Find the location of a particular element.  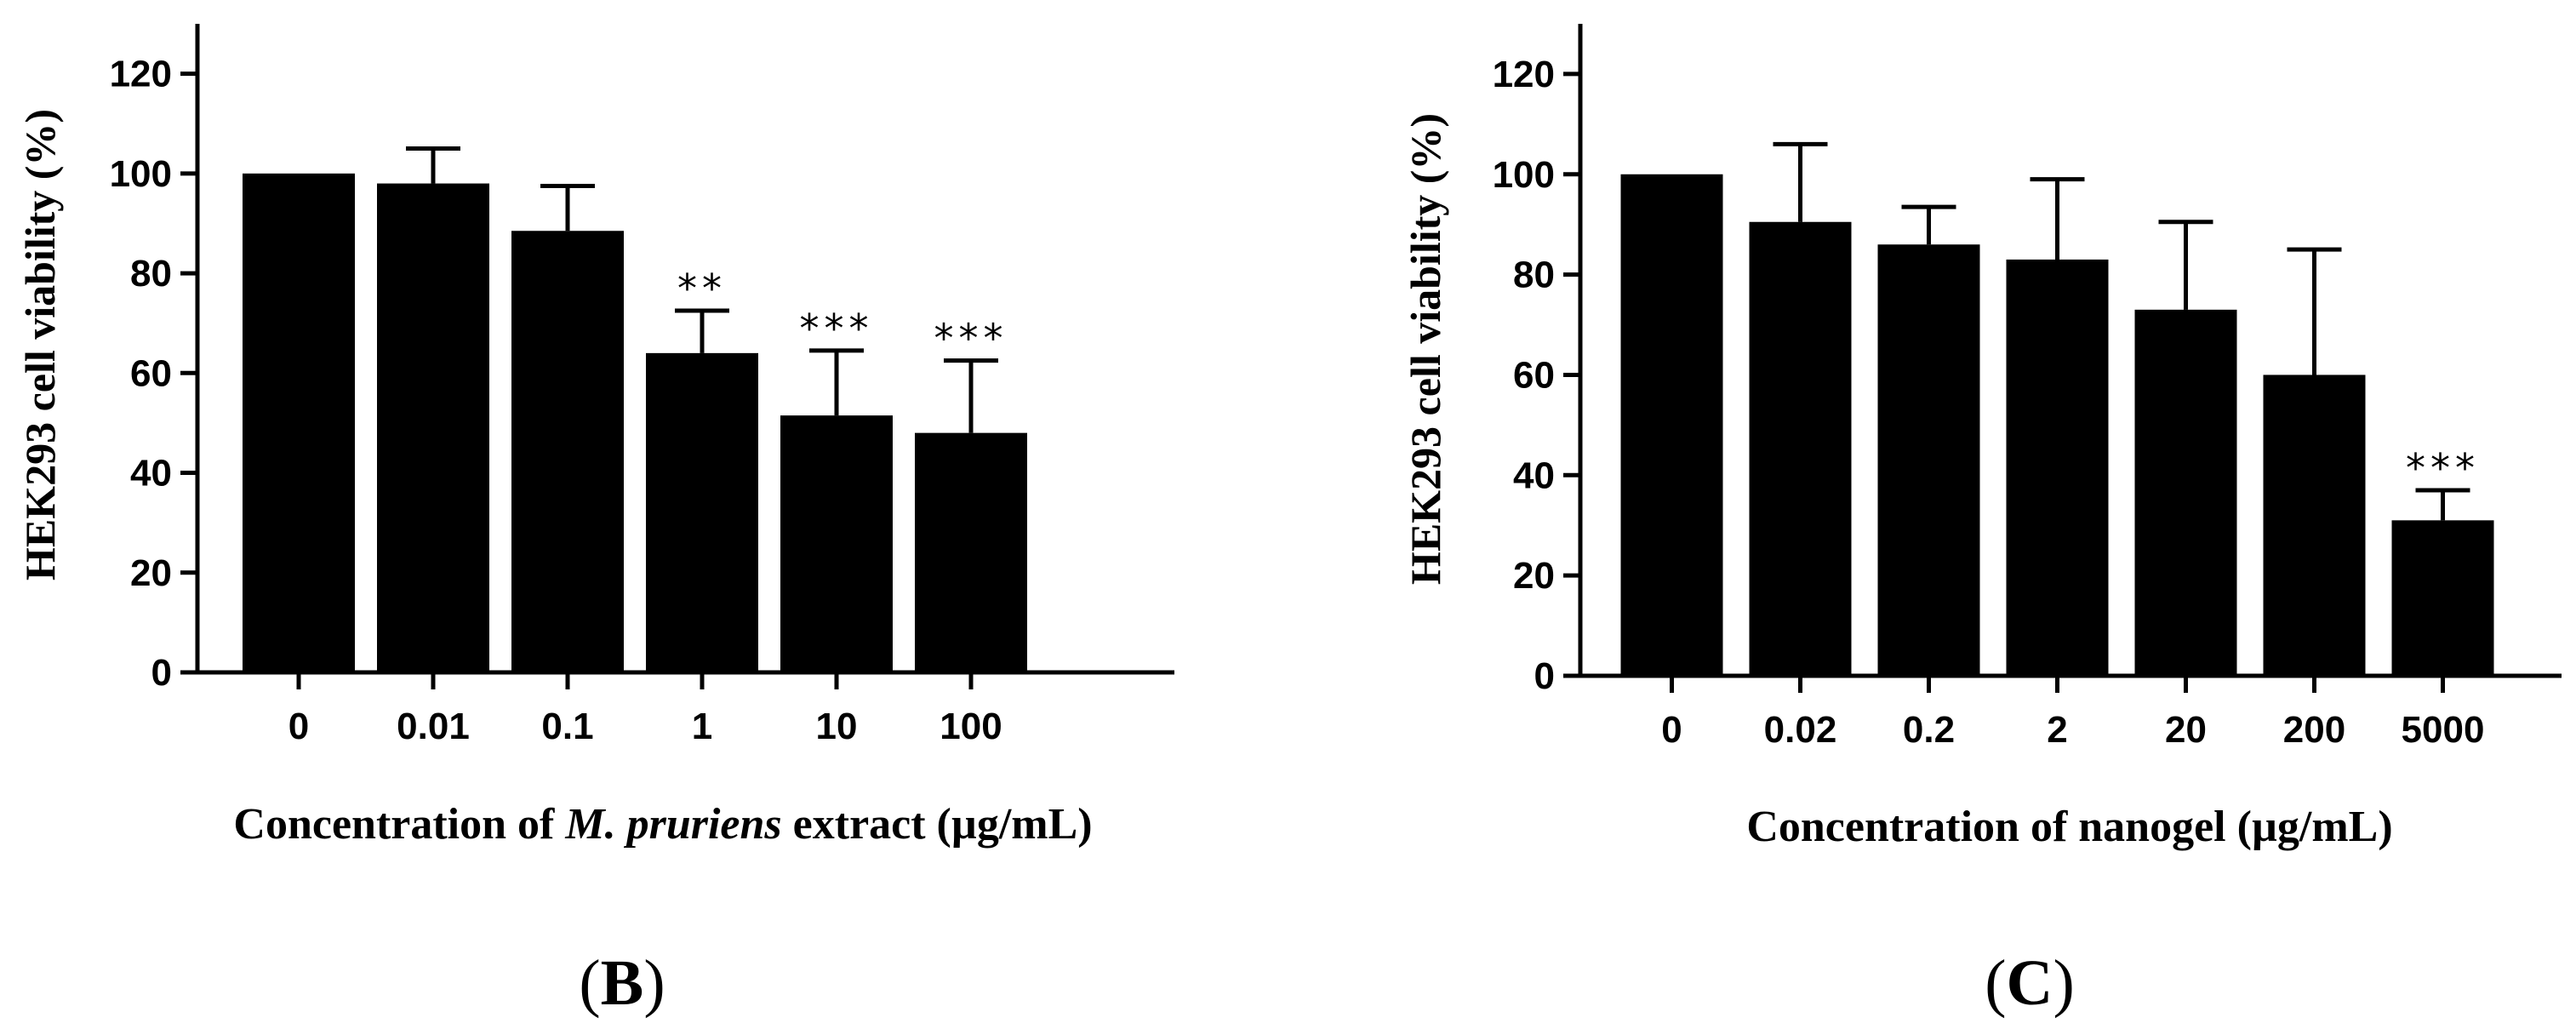

x-tick-label: 0.01 is located at coordinates (433, 726).